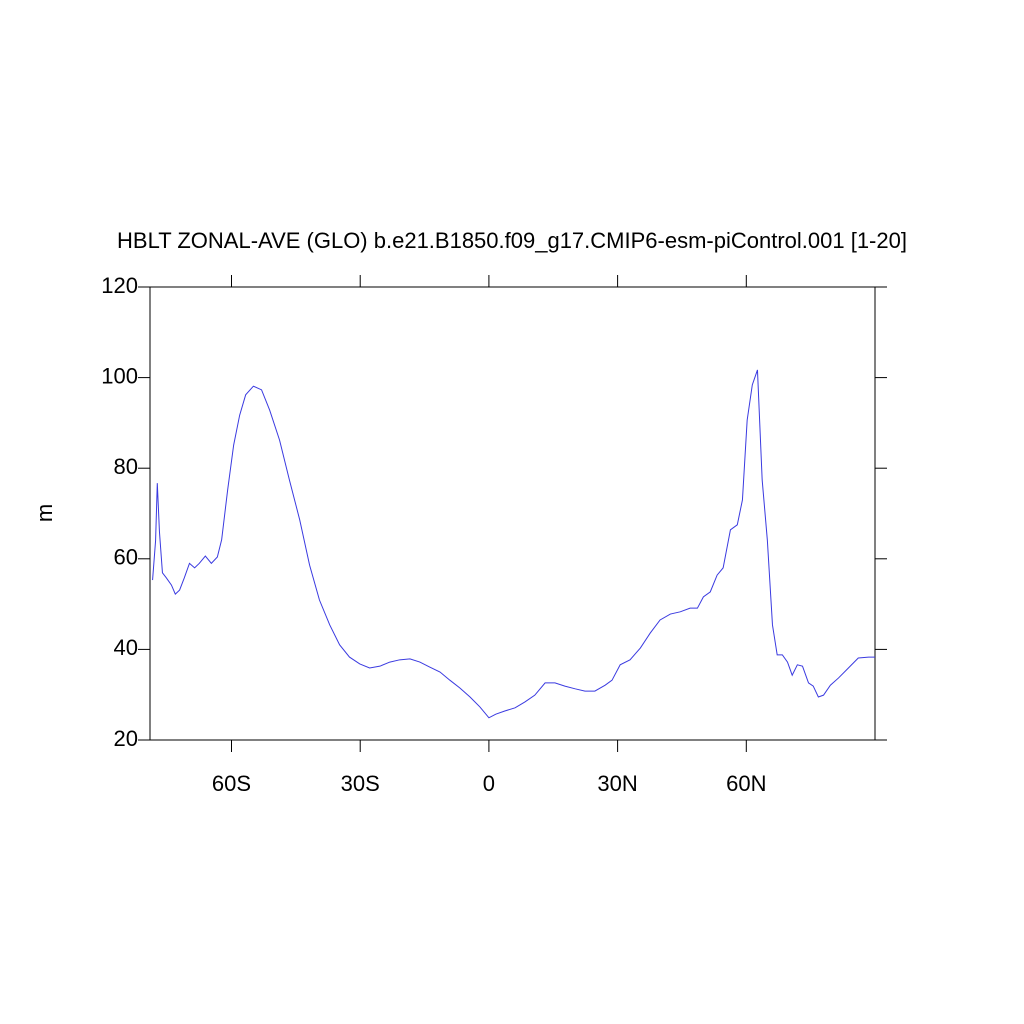 This screenshot has height=1024, width=1024. Describe the element at coordinates (231, 783) in the screenshot. I see `x-tick-label: 60S` at that location.